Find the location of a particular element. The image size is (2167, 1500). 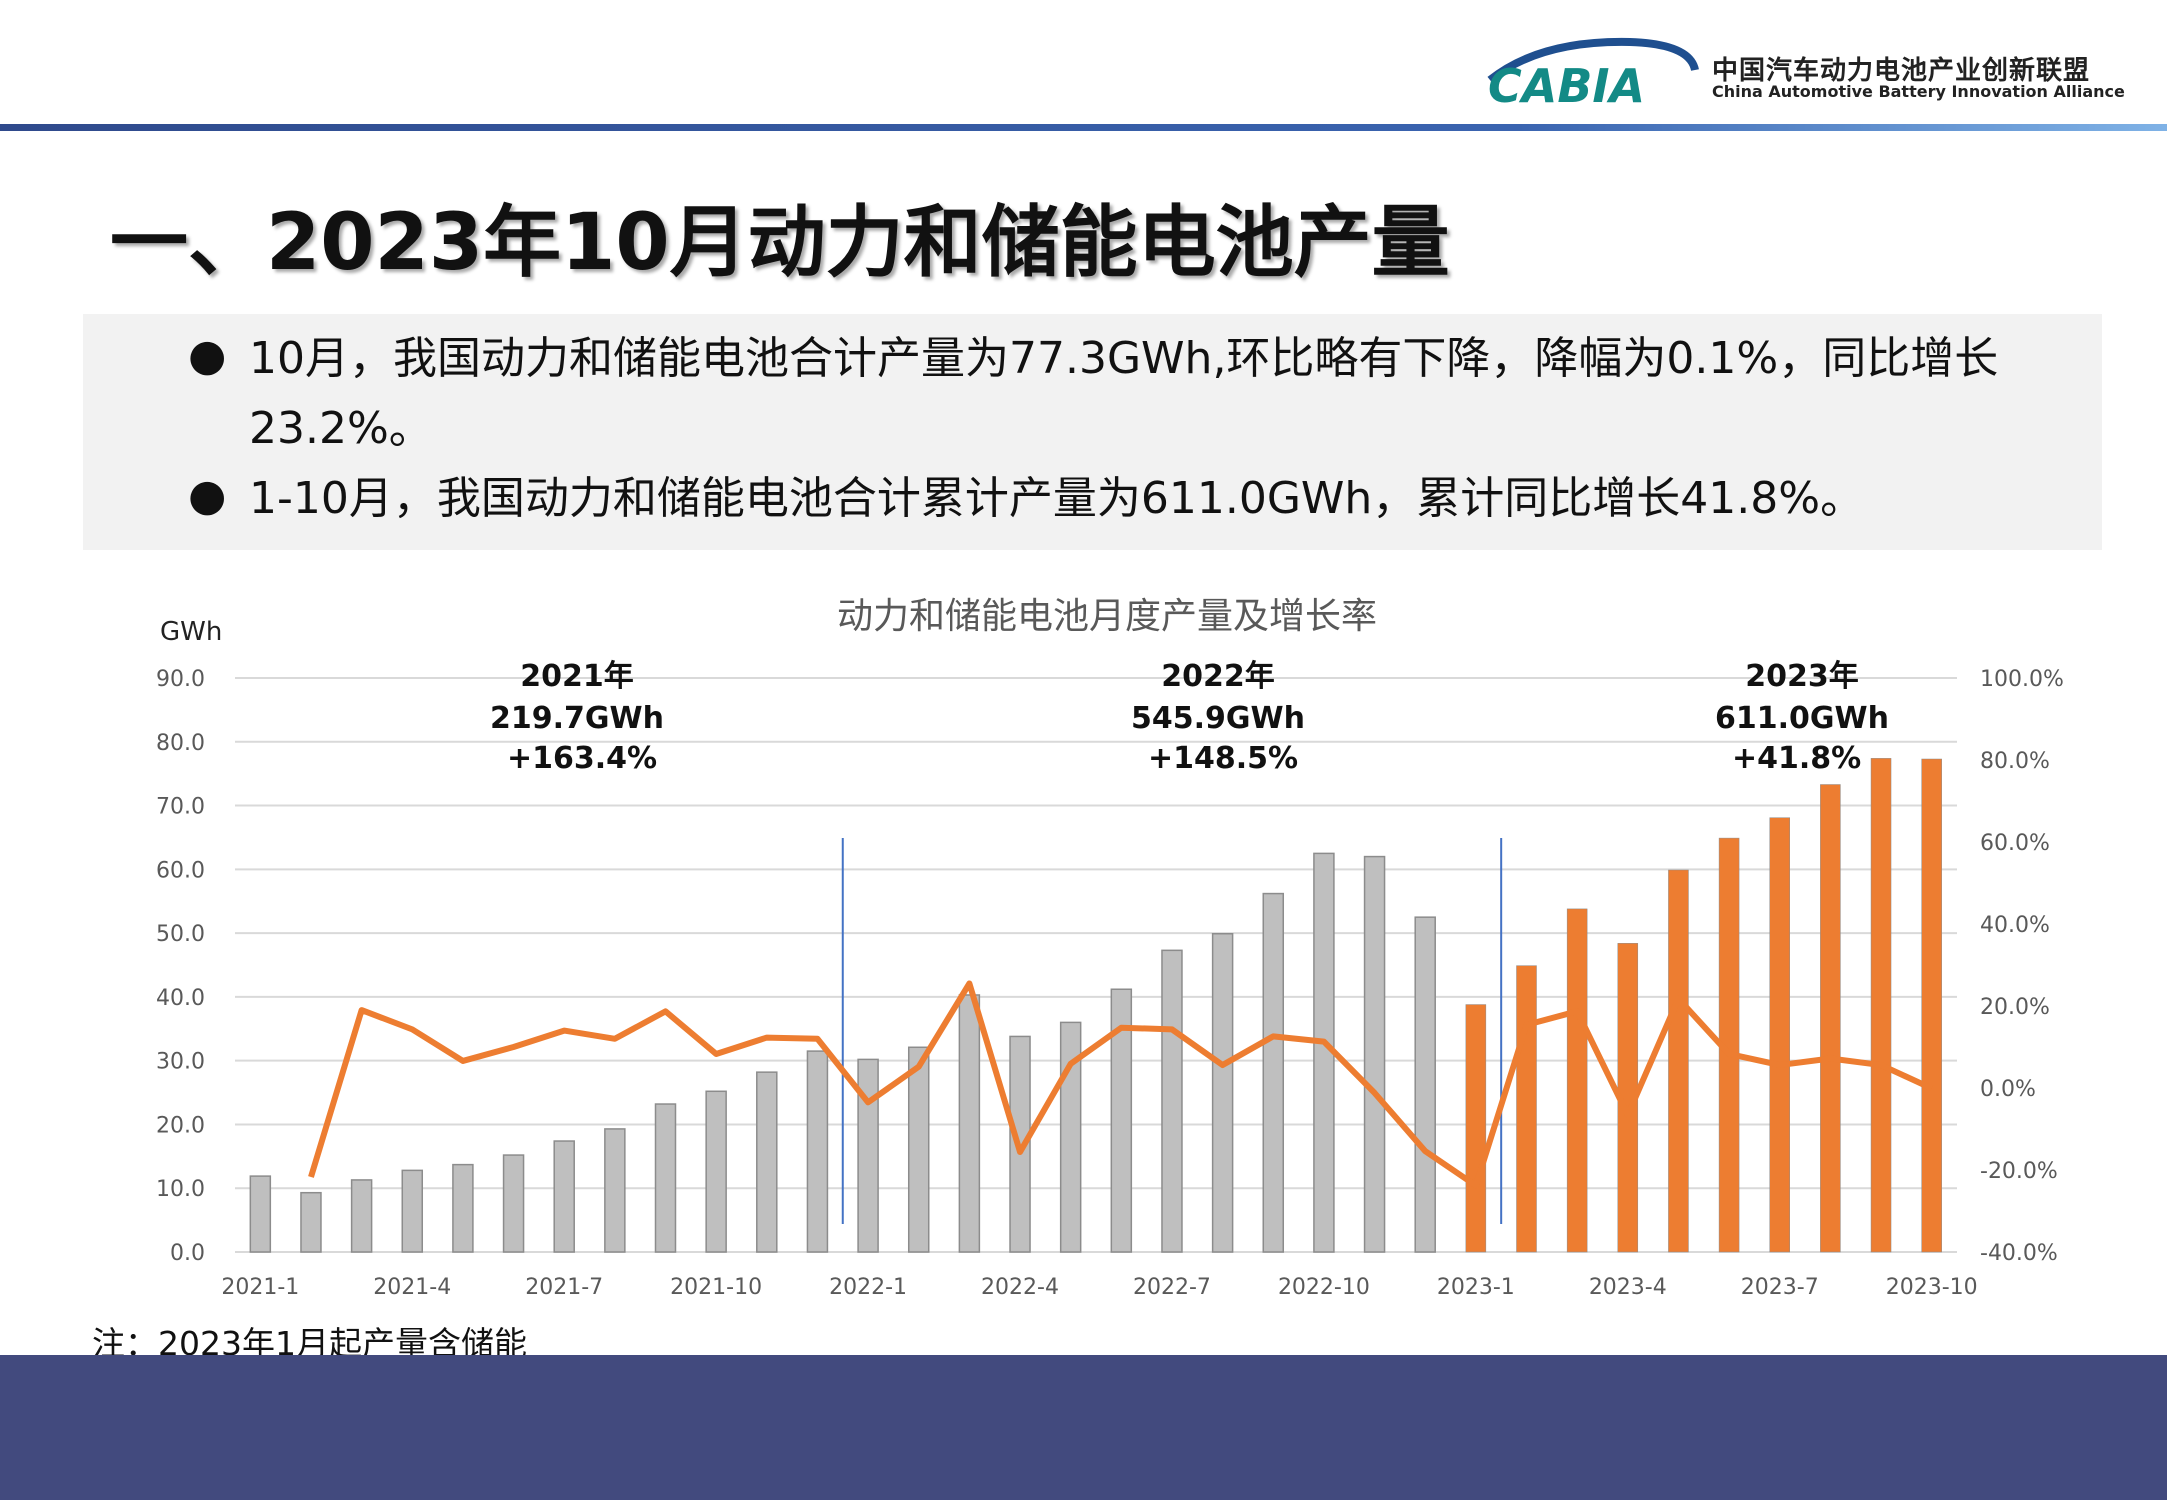

y-tick-label: 0.0 is located at coordinates (187, 1253).